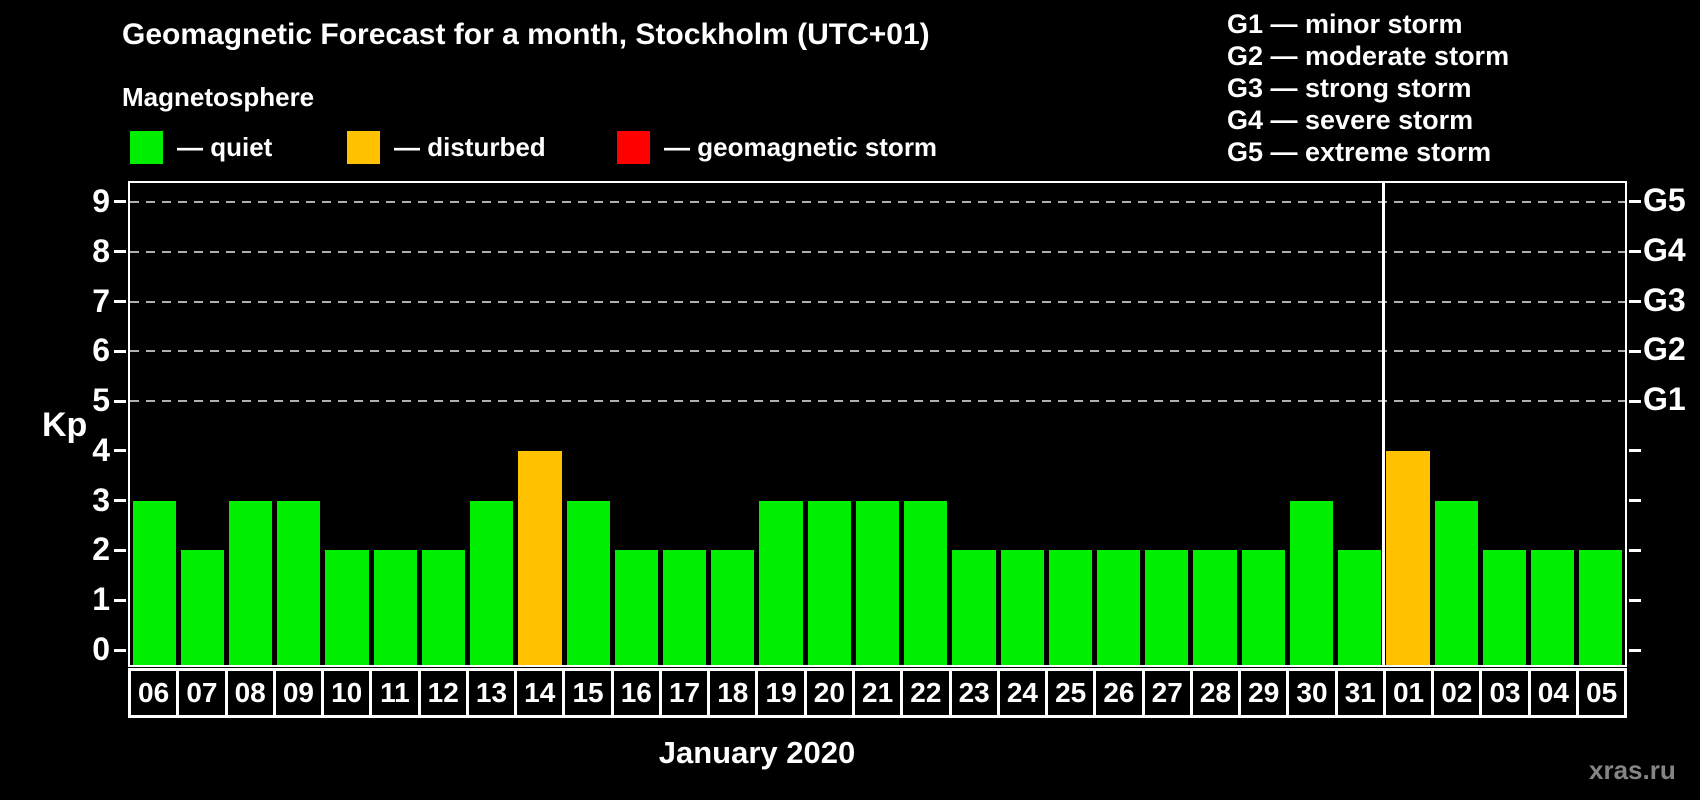 Image resolution: width=1700 pixels, height=800 pixels. I want to click on date-cell-25: 25, so click(1071, 693).